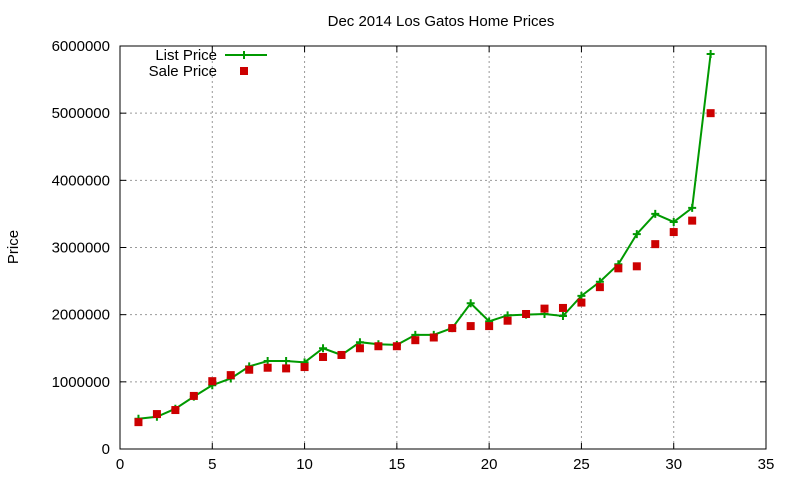 This screenshot has width=800, height=480. Describe the element at coordinates (81, 180) in the screenshot. I see `y-tick-label: 4000000` at that location.